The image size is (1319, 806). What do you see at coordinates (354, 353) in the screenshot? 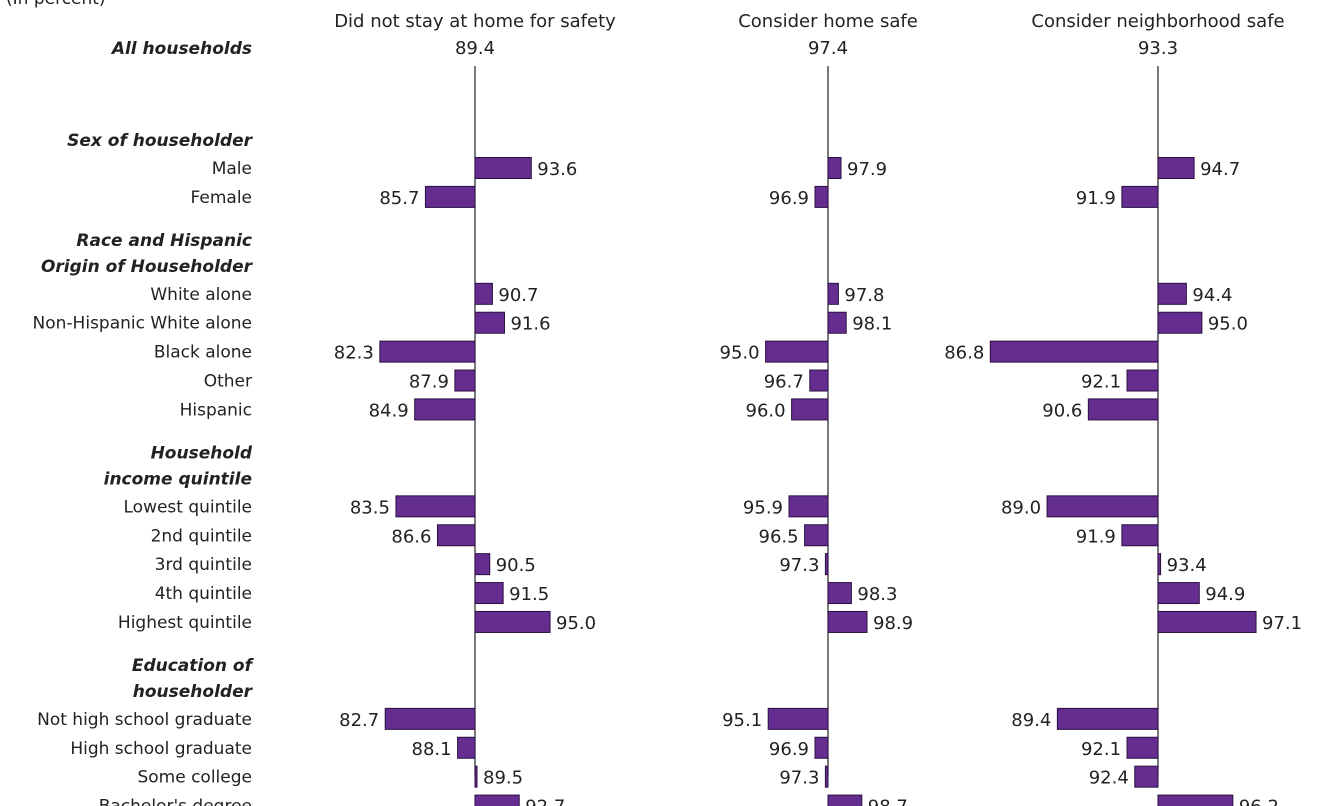
I see `data-label: 82.3` at bounding box center [354, 353].